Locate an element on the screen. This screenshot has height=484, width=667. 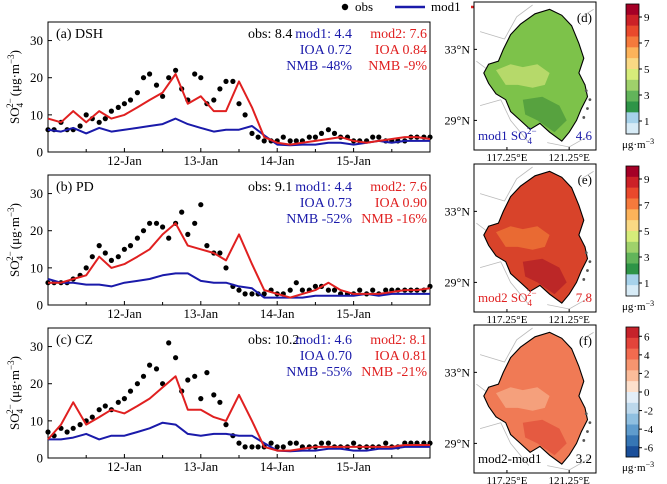
colorbar: 9 7 5 3 1 μg·m−3 is located at coordinates (638, 77).